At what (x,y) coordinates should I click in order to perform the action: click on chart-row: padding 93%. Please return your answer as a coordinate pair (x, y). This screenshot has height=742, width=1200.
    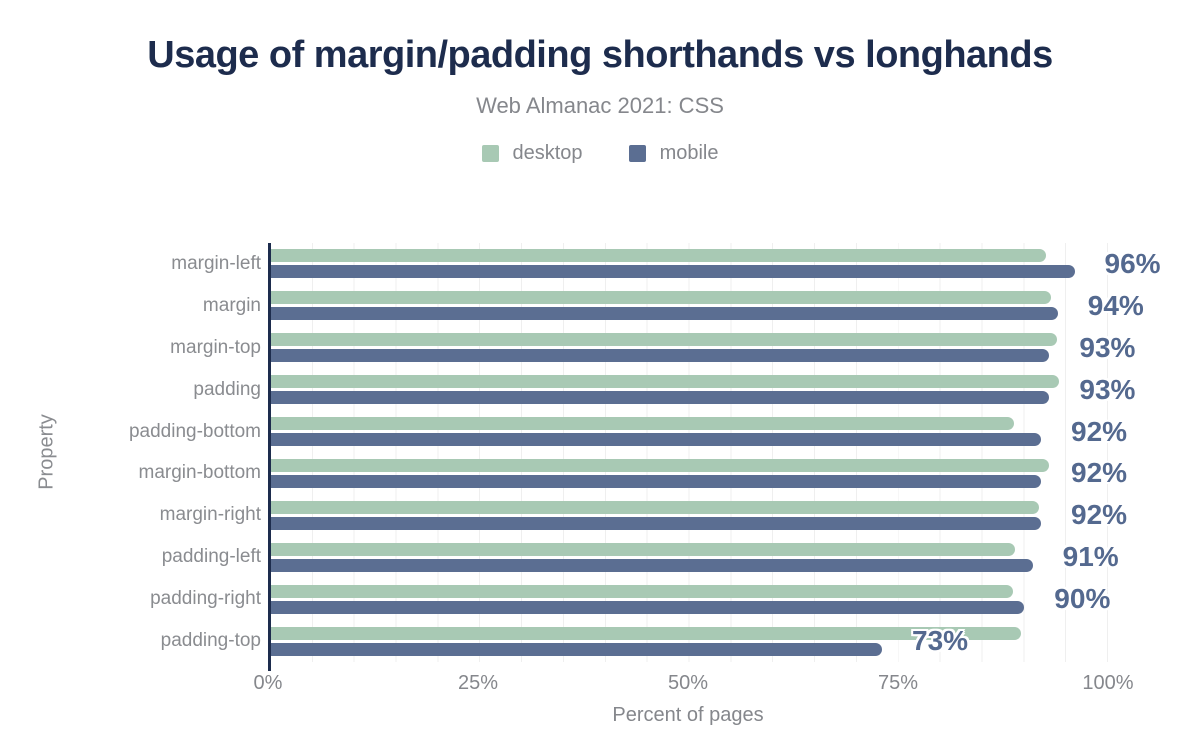
    Looking at the image, I should click on (664, 390).